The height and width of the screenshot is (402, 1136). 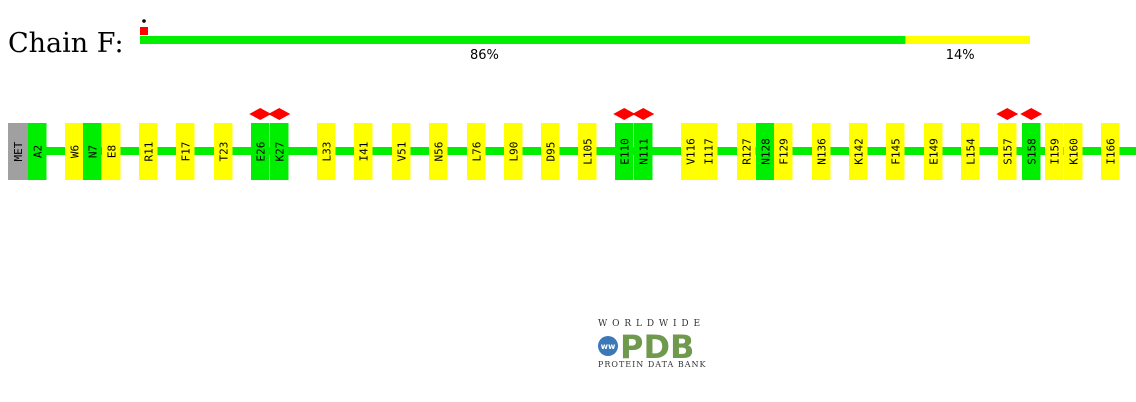 I want to click on residue-label: E26, so click(x=260, y=152).